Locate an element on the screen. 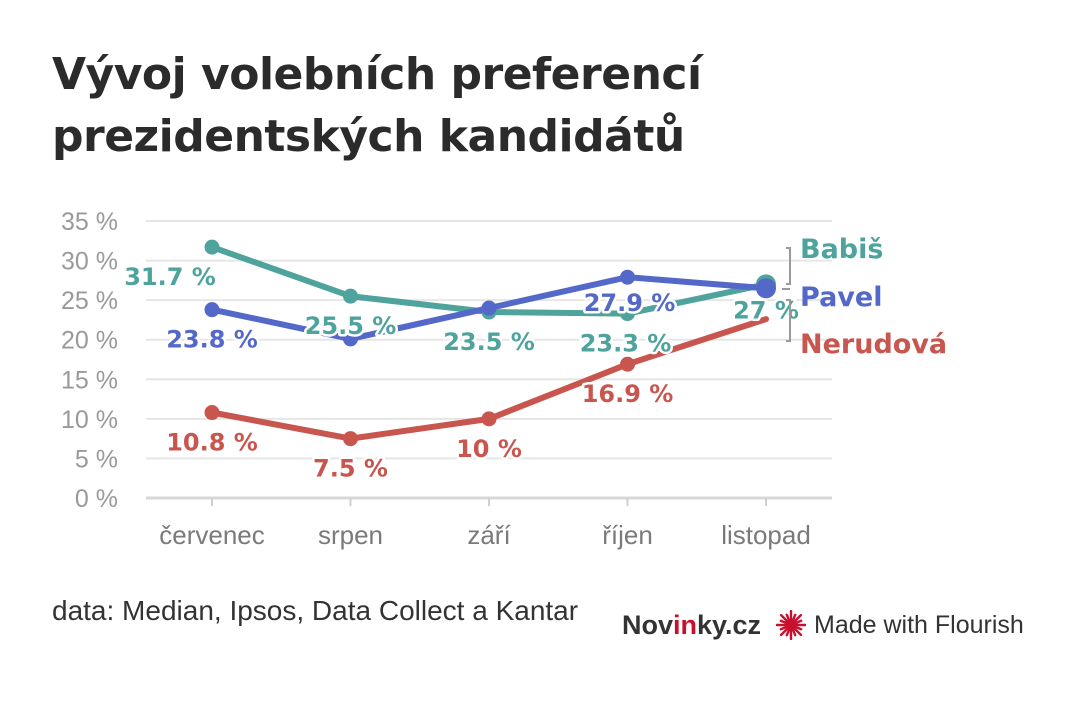 The image size is (1080, 711). x-tick-label: červenec is located at coordinates (212, 535).